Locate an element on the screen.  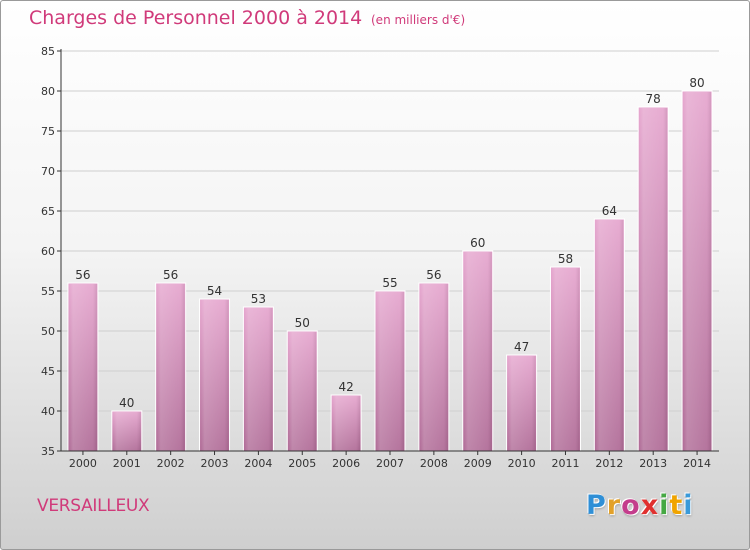
logo-letter: r is located at coordinates (614, 505).